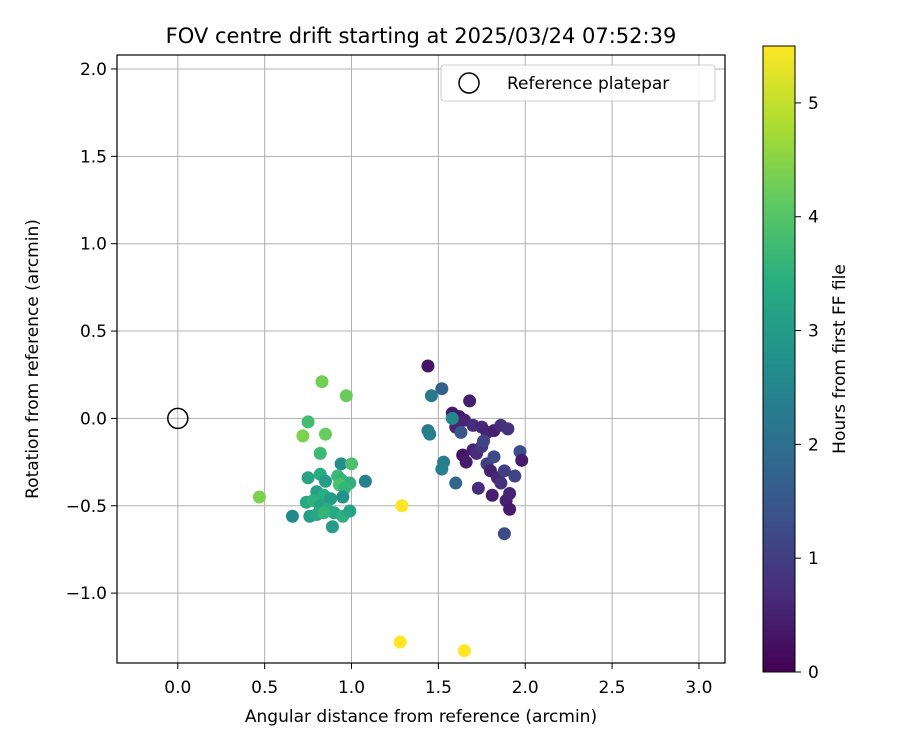  I want to click on colorbar-ticks: 0 1 2 3 4 5, so click(807, 388).